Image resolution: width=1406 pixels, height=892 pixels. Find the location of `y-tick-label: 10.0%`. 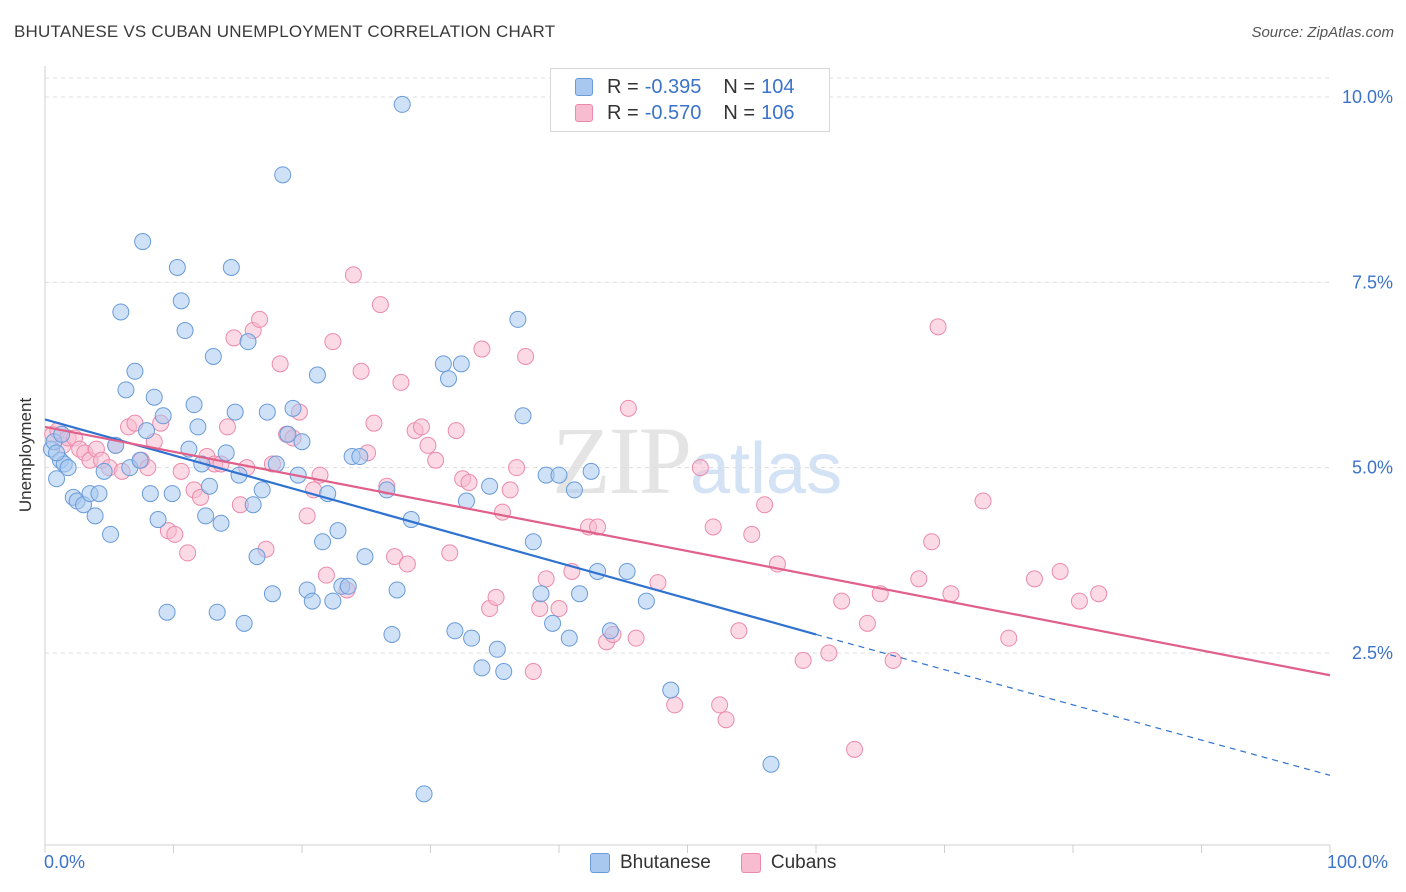

y-tick-label: 10.0% is located at coordinates (1367, 97).